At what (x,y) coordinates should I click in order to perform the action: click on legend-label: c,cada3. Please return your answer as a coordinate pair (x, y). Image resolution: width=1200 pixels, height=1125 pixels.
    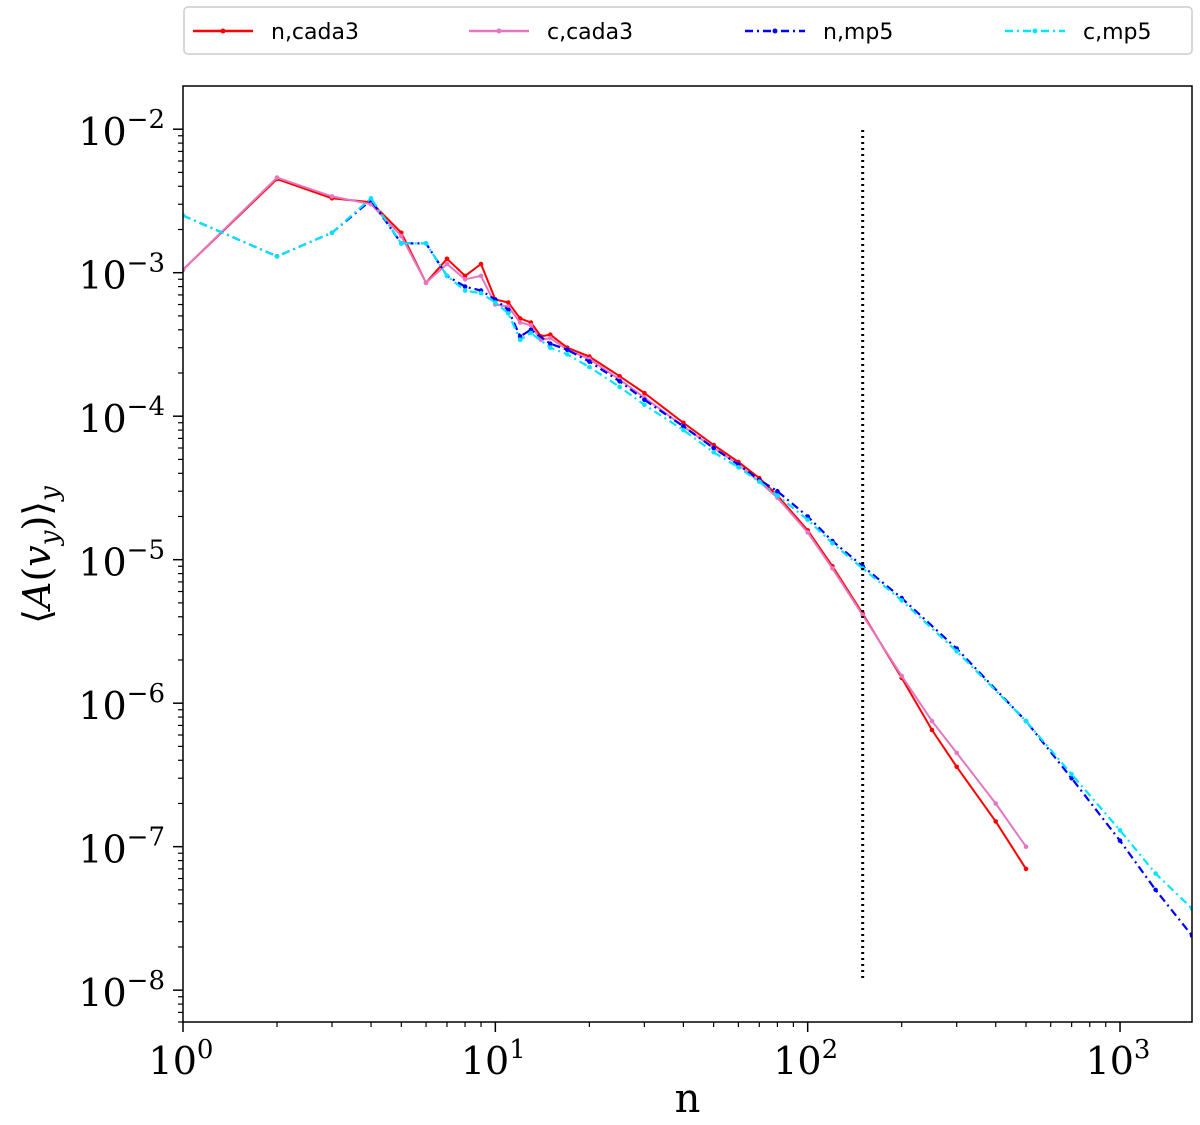
    Looking at the image, I should click on (590, 32).